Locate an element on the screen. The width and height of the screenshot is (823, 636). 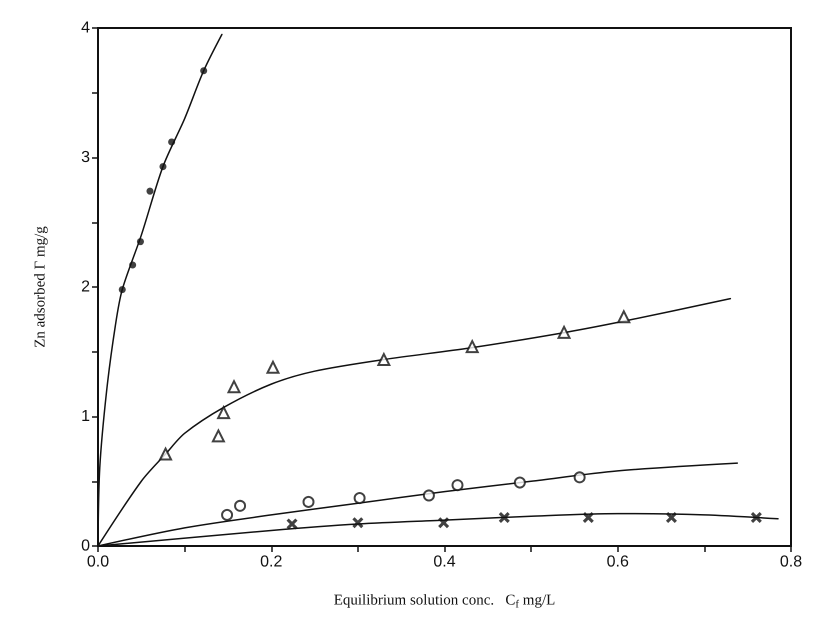
y-tick-label: 1 is located at coordinates (85, 416).